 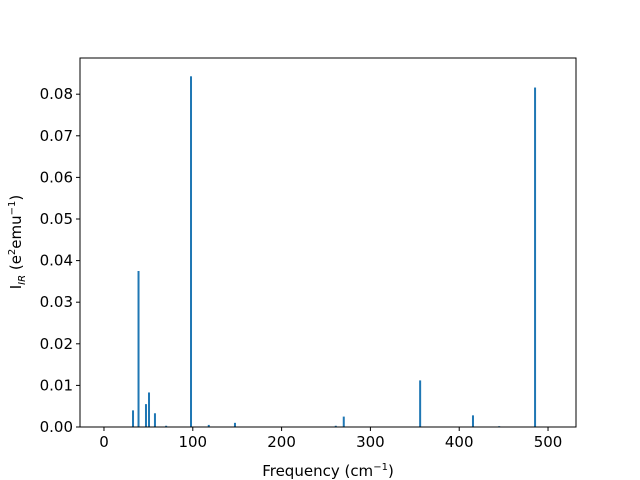 I want to click on x-tick-label: 100, so click(x=192, y=442).